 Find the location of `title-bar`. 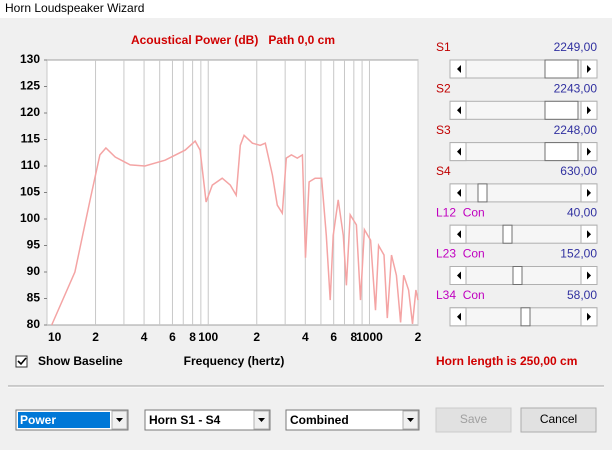

title-bar is located at coordinates (306, 9).